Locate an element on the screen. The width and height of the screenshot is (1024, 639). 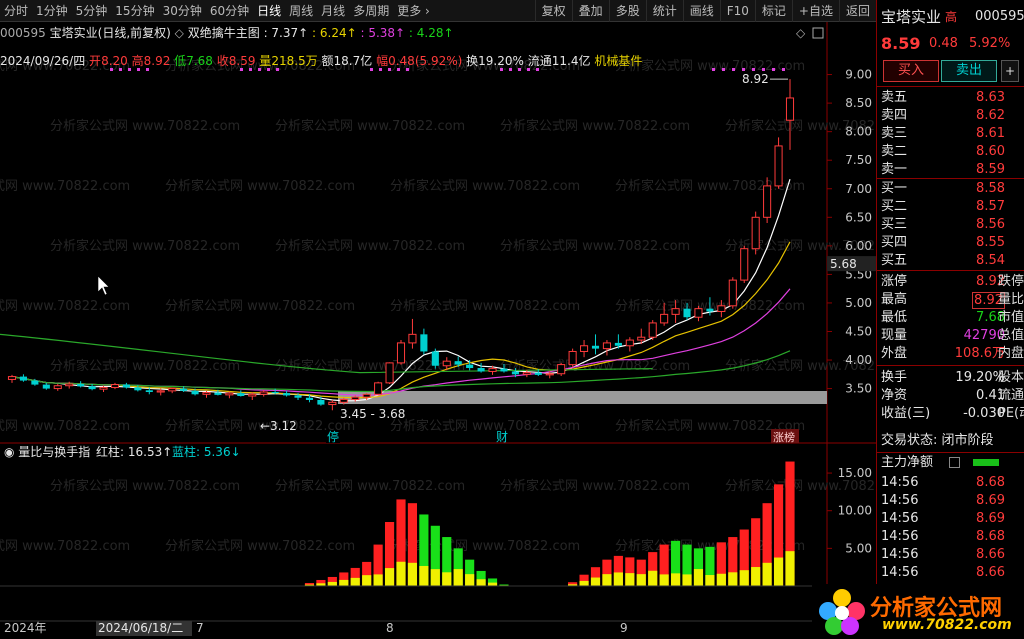
bid-row-label: 买三 is located at coordinates (894, 224).